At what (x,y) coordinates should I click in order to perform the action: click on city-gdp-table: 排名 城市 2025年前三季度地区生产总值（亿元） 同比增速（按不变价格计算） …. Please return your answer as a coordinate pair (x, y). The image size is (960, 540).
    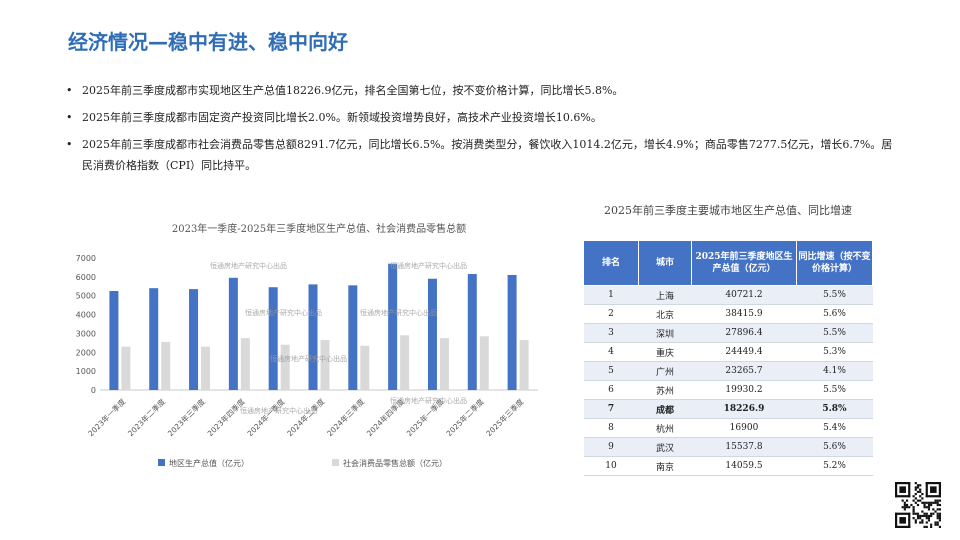
    Looking at the image, I should click on (728, 358).